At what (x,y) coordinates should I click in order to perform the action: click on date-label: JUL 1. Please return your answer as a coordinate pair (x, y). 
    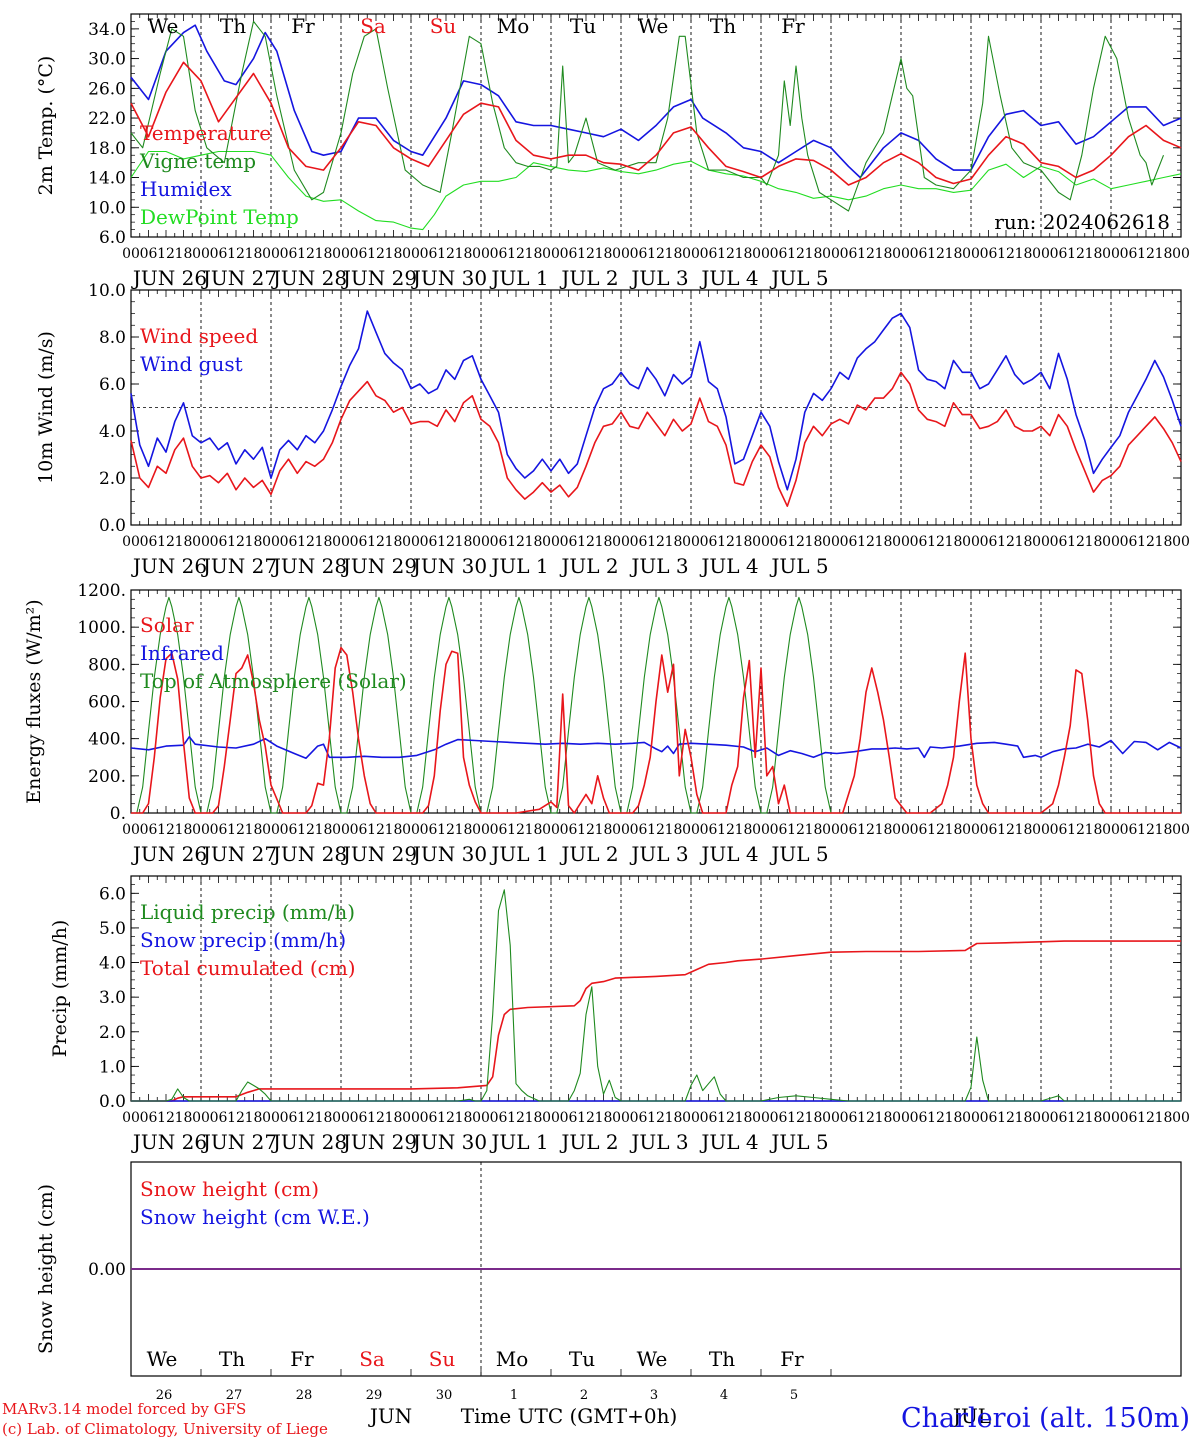
    Looking at the image, I should click on (518, 566).